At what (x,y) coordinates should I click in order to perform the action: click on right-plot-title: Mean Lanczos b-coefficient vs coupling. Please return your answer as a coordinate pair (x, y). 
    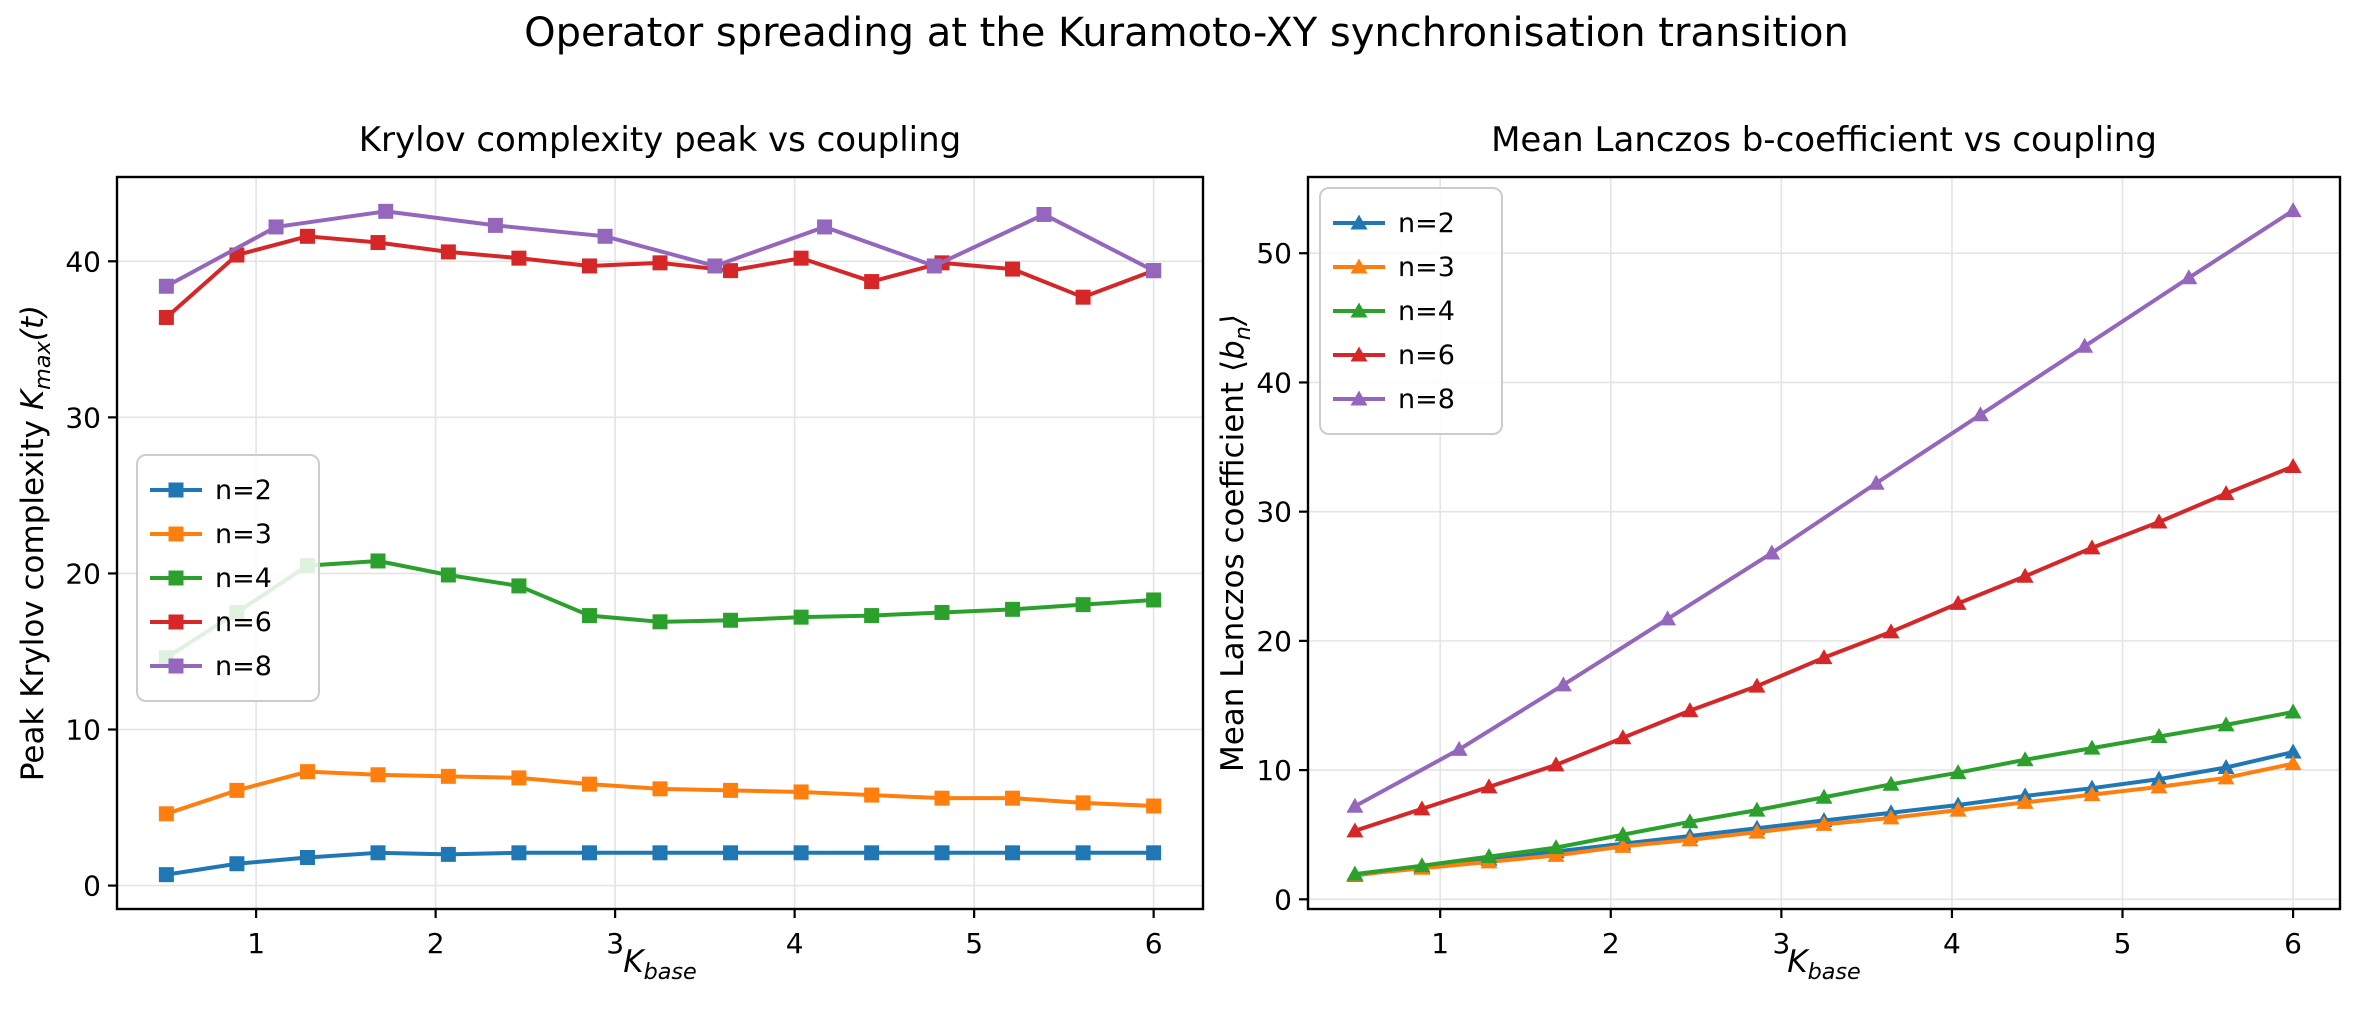
    Looking at the image, I should click on (1824, 140).